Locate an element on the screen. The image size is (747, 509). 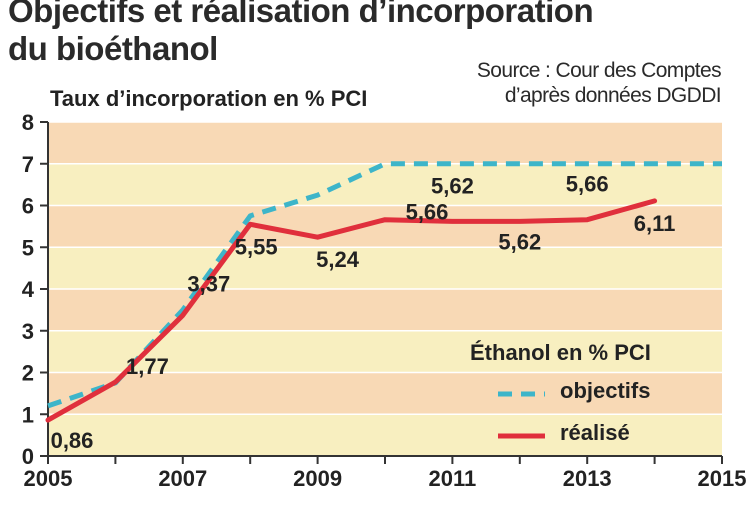
y-tick-label-4: 4 is located at coordinates (28, 289).